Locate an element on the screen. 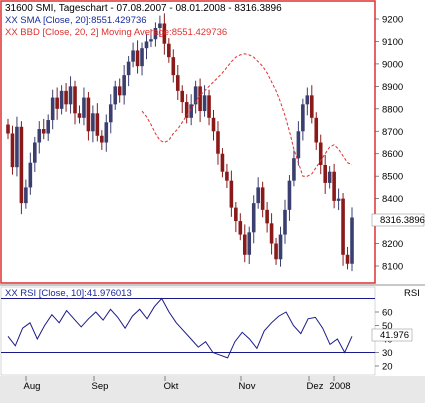 Image resolution: width=425 pixels, height=408 pixels. rsi-legend: XX RSI [Close, 10]:41.976013 is located at coordinates (68, 293).